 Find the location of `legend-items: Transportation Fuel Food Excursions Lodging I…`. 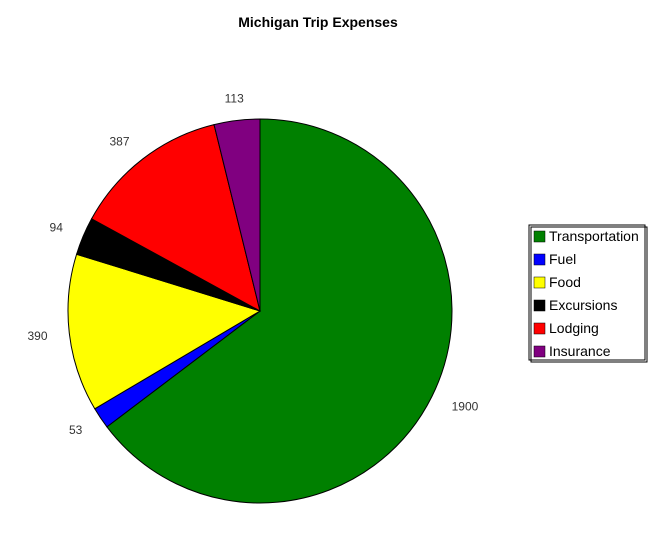

legend-items: Transportation Fuel Food Excursions Lodging I… is located at coordinates (586, 293).